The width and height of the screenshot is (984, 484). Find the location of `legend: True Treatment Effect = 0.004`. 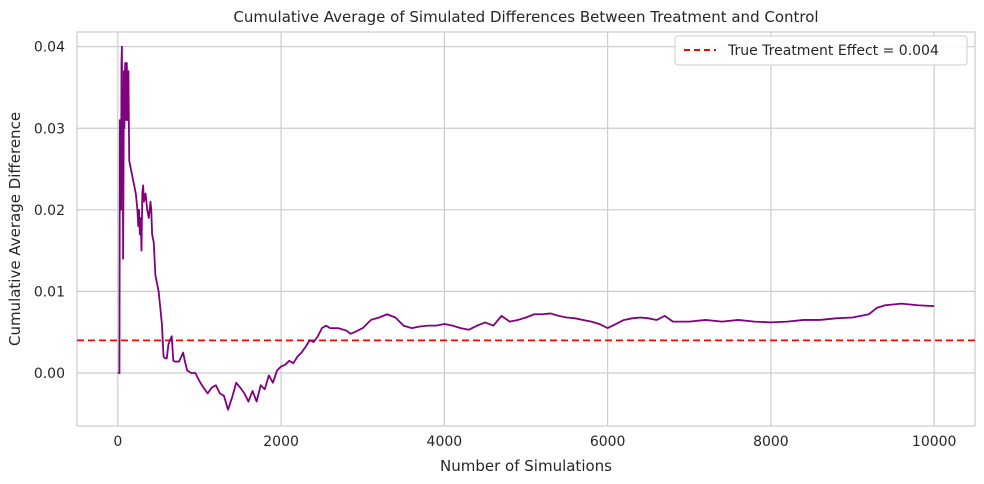

legend: True Treatment Effect = 0.004 is located at coordinates (821, 50).